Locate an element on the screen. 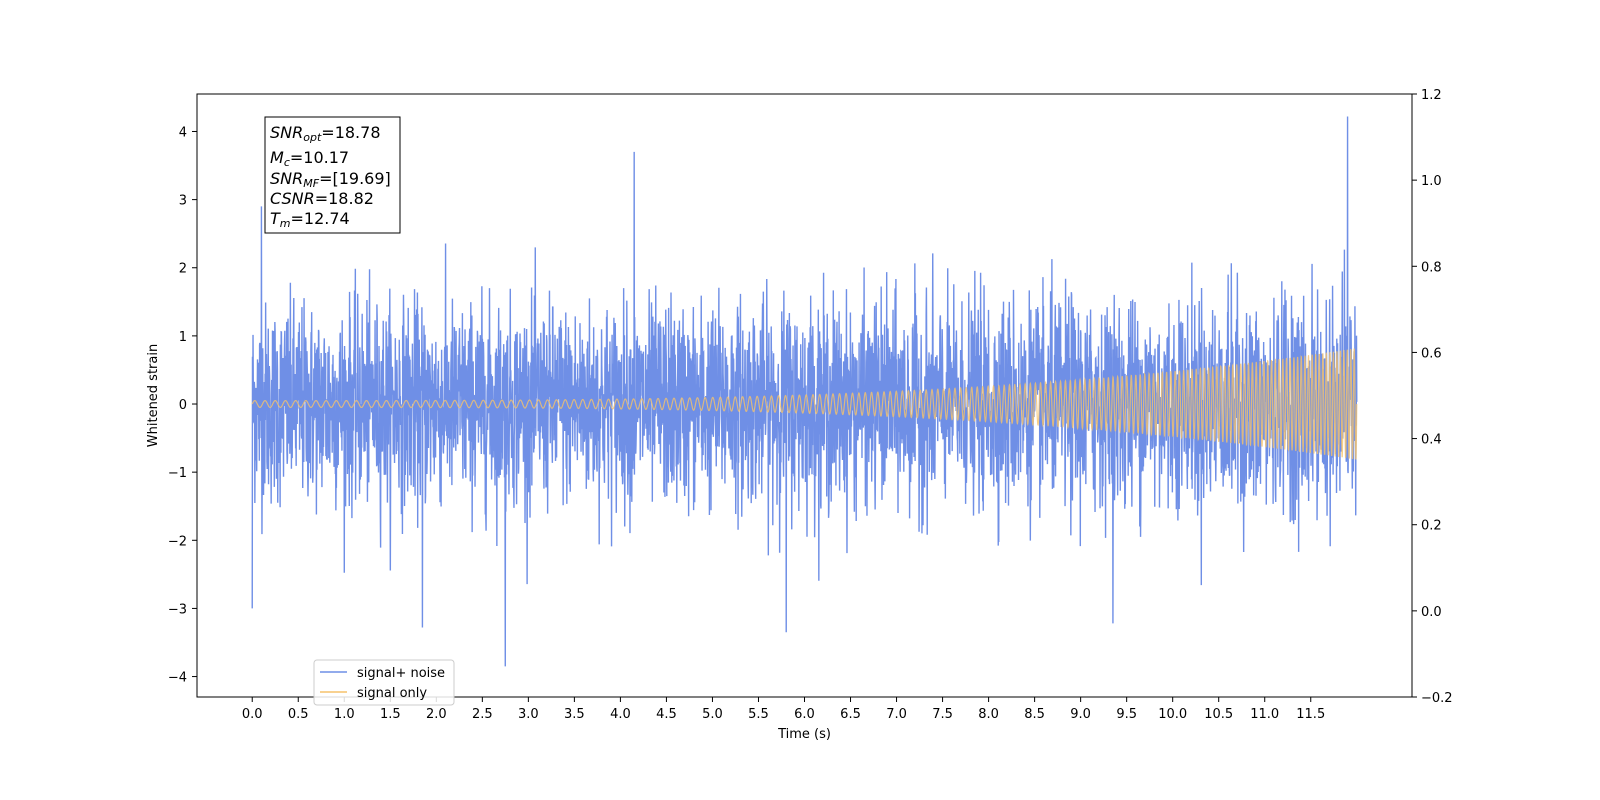  x-tick-label: 7.5 is located at coordinates (942, 714).